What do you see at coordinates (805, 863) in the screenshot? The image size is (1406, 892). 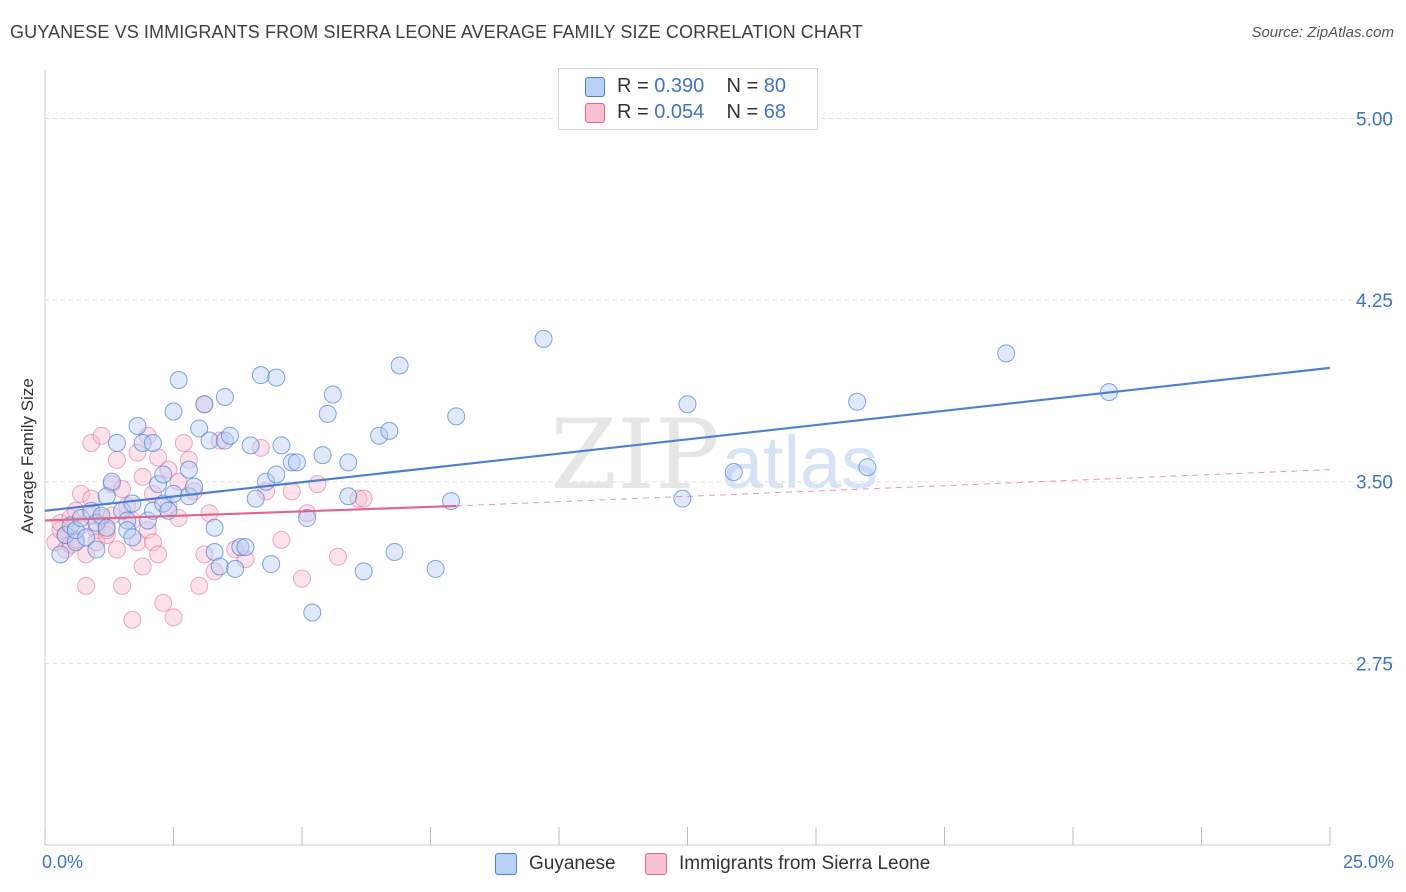 I see `legend-label-sierra-leone: Immigrants from Sierra Leone` at bounding box center [805, 863].